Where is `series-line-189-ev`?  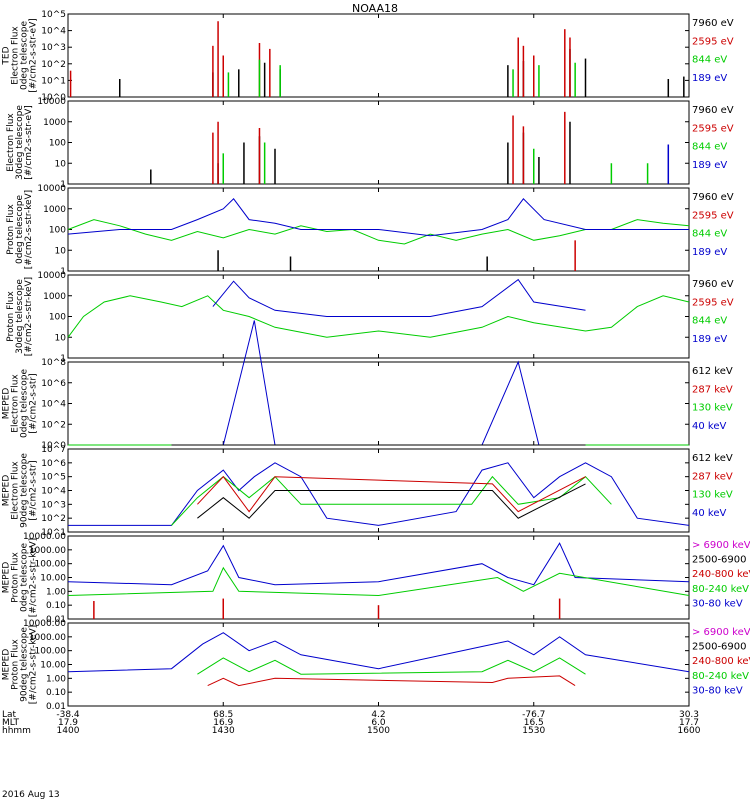 series-line-189-ev is located at coordinates (399, 297).